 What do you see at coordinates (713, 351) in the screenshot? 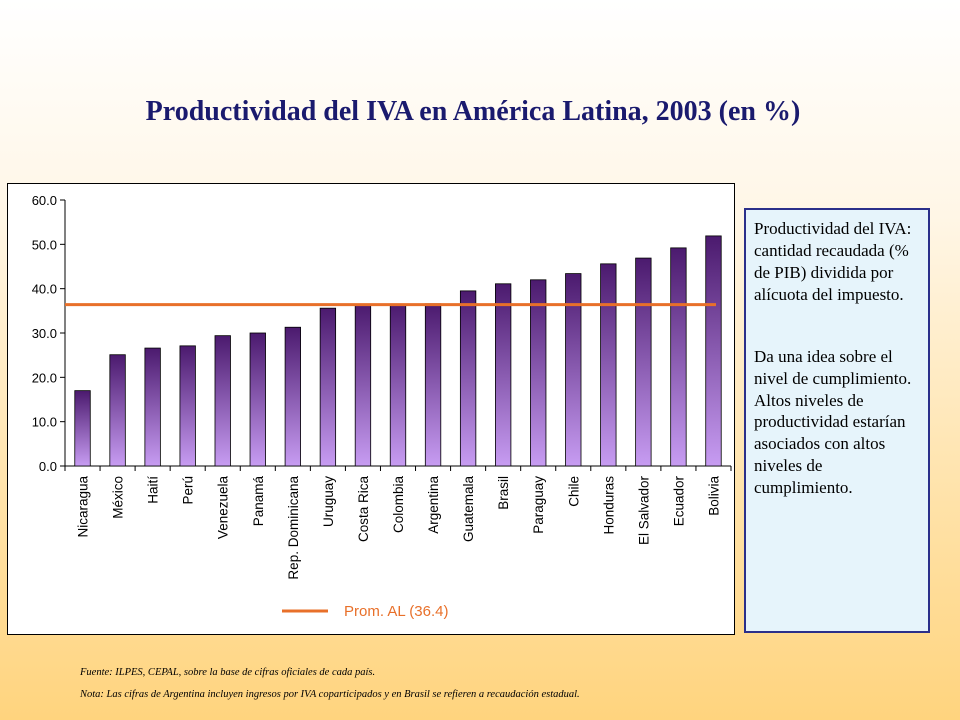
I see `bar-bolivia` at bounding box center [713, 351].